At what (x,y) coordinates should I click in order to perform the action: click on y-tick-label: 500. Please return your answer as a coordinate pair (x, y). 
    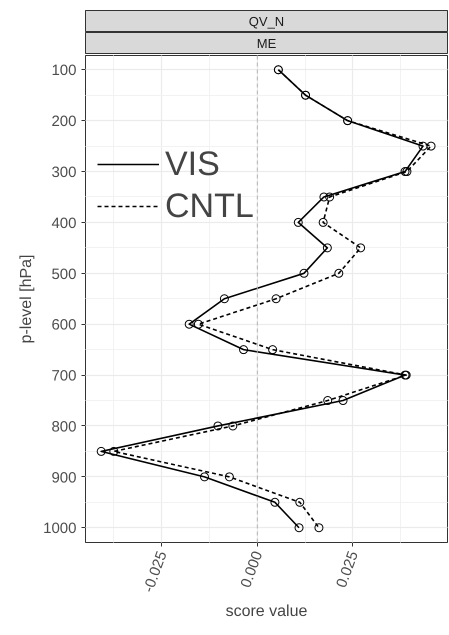
    Looking at the image, I should click on (64, 274).